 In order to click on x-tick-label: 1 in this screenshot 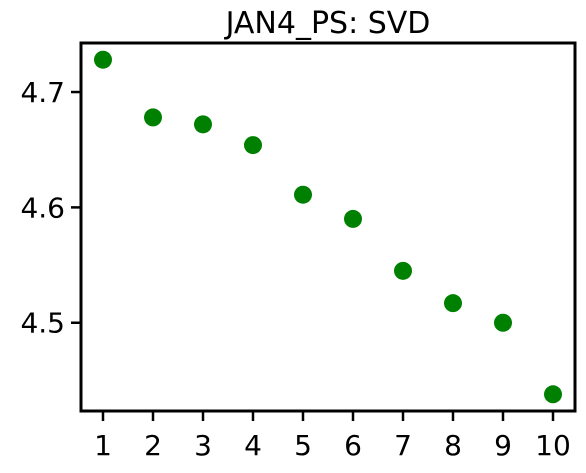, I will do `click(103, 445)`.